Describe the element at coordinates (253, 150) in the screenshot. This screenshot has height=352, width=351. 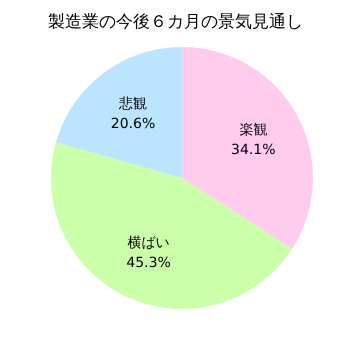
I see `data-label: 34.1%` at that location.